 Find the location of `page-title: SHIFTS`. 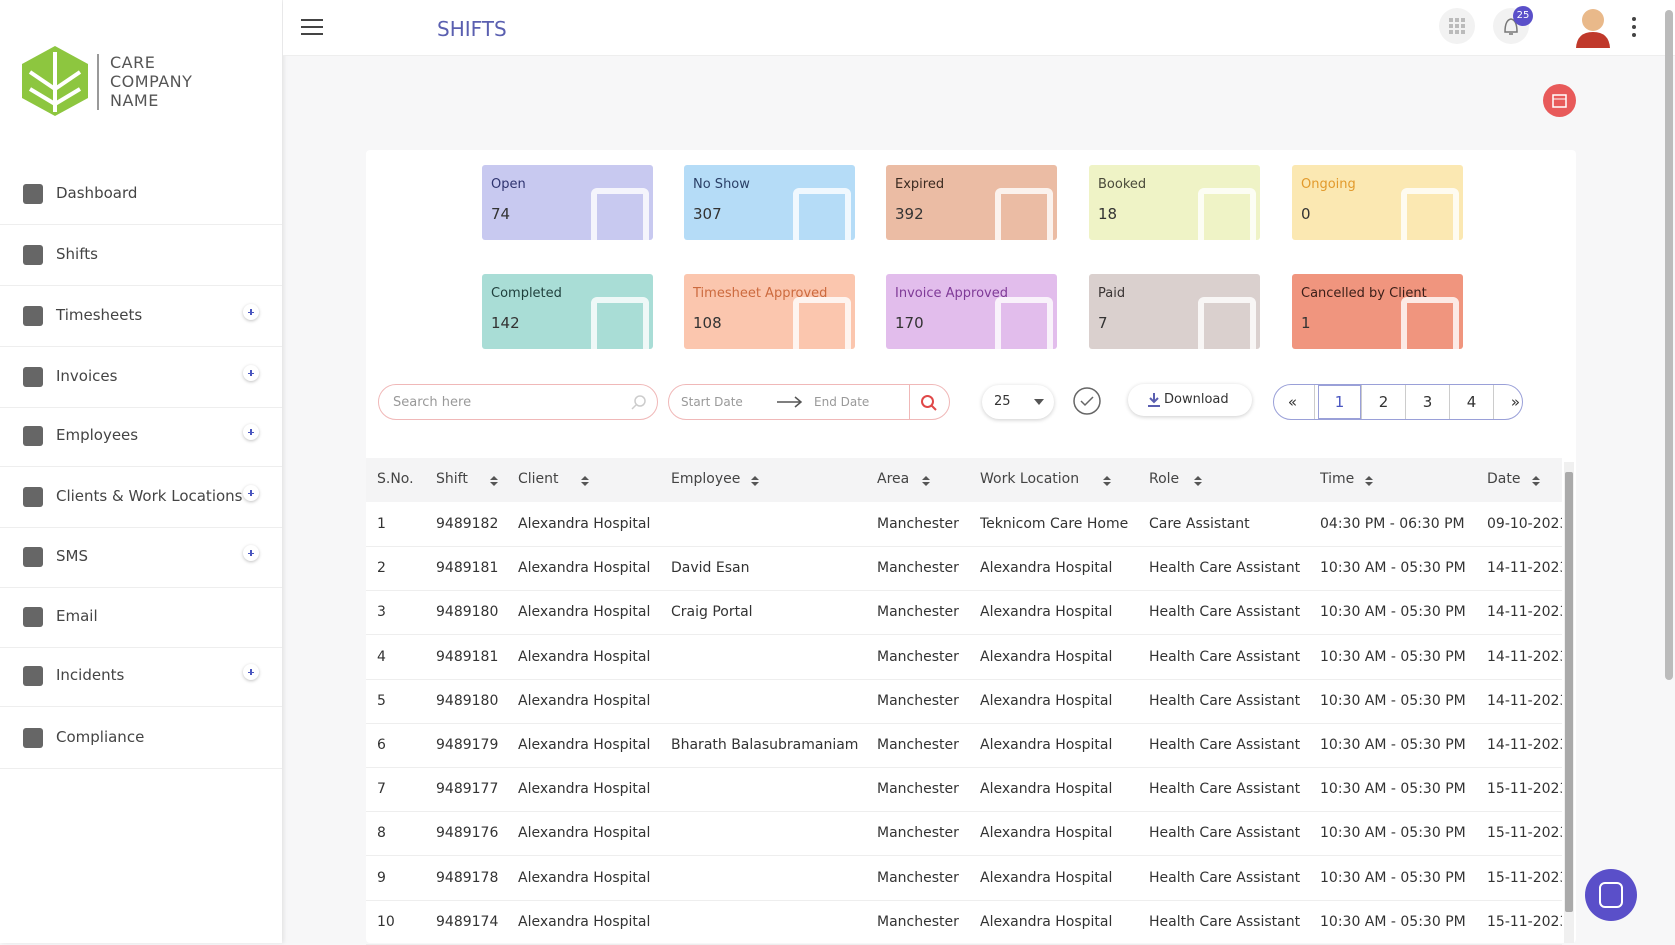

page-title: SHIFTS is located at coordinates (472, 29).